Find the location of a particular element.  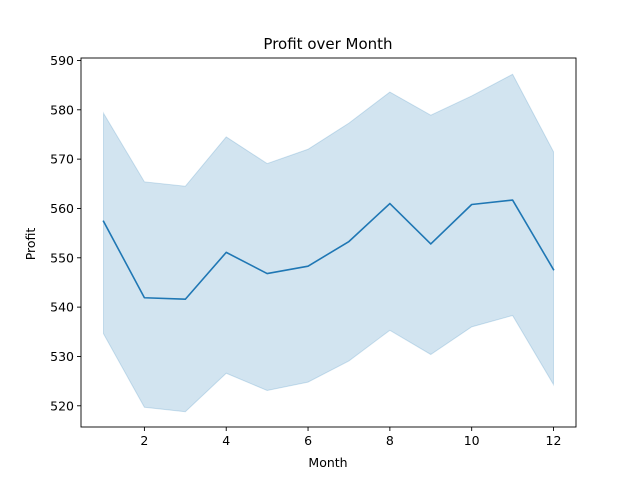

y-tick-label: 530 is located at coordinates (62, 356).